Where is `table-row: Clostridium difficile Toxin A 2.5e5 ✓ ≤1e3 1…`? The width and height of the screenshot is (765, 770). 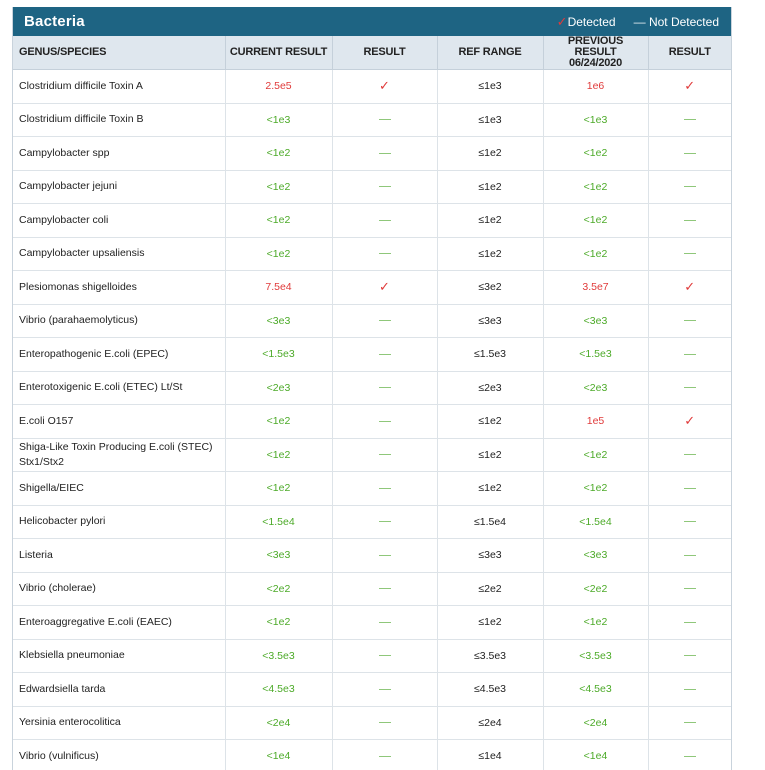
table-row: Clostridium difficile Toxin A 2.5e5 ✓ ≤1e3 1… is located at coordinates (372, 86).